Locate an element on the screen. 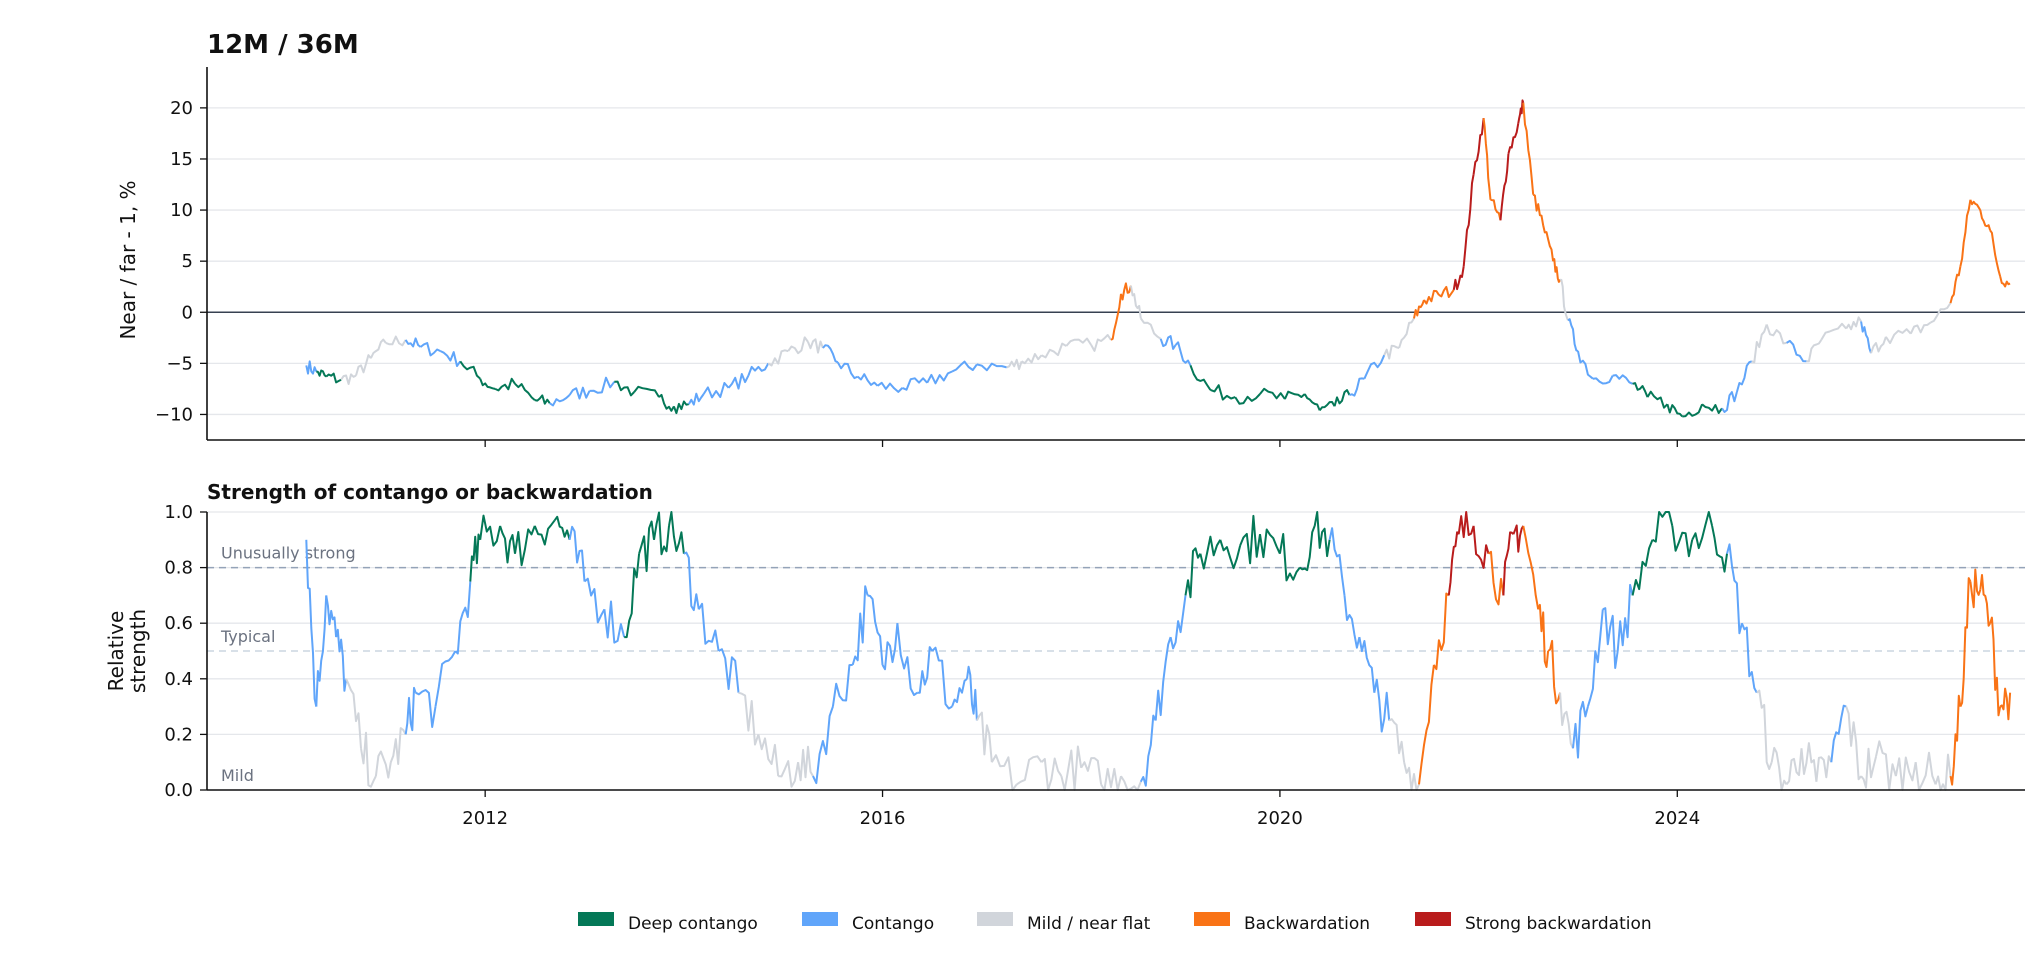 This screenshot has width=2040, height=955. strength-x-ticks: 2012 2016 2020 2024 is located at coordinates (1081, 809).